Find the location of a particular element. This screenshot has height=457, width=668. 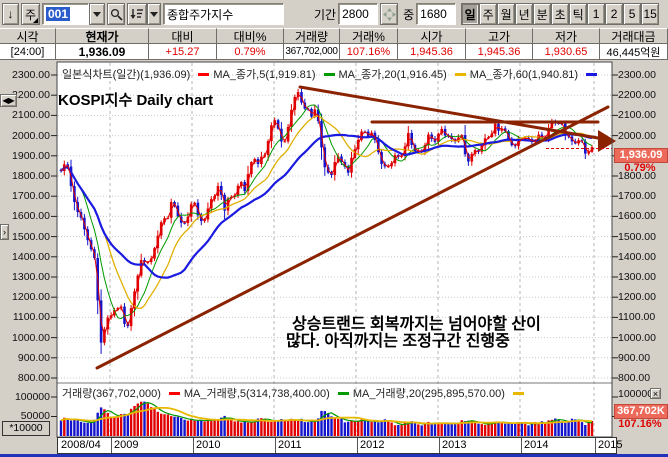

current-price-marker: 1,936.09 is located at coordinates (641, 155).